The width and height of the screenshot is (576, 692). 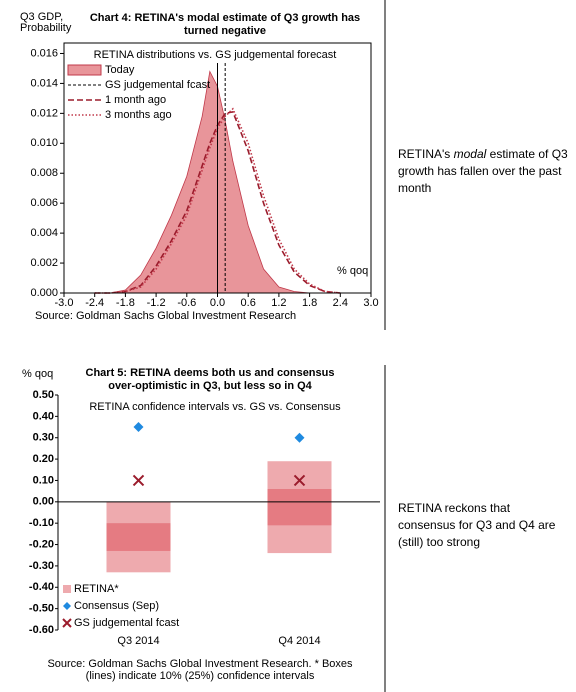 What do you see at coordinates (44, 53) in the screenshot?
I see `y-tick-label: 0.016` at bounding box center [44, 53].